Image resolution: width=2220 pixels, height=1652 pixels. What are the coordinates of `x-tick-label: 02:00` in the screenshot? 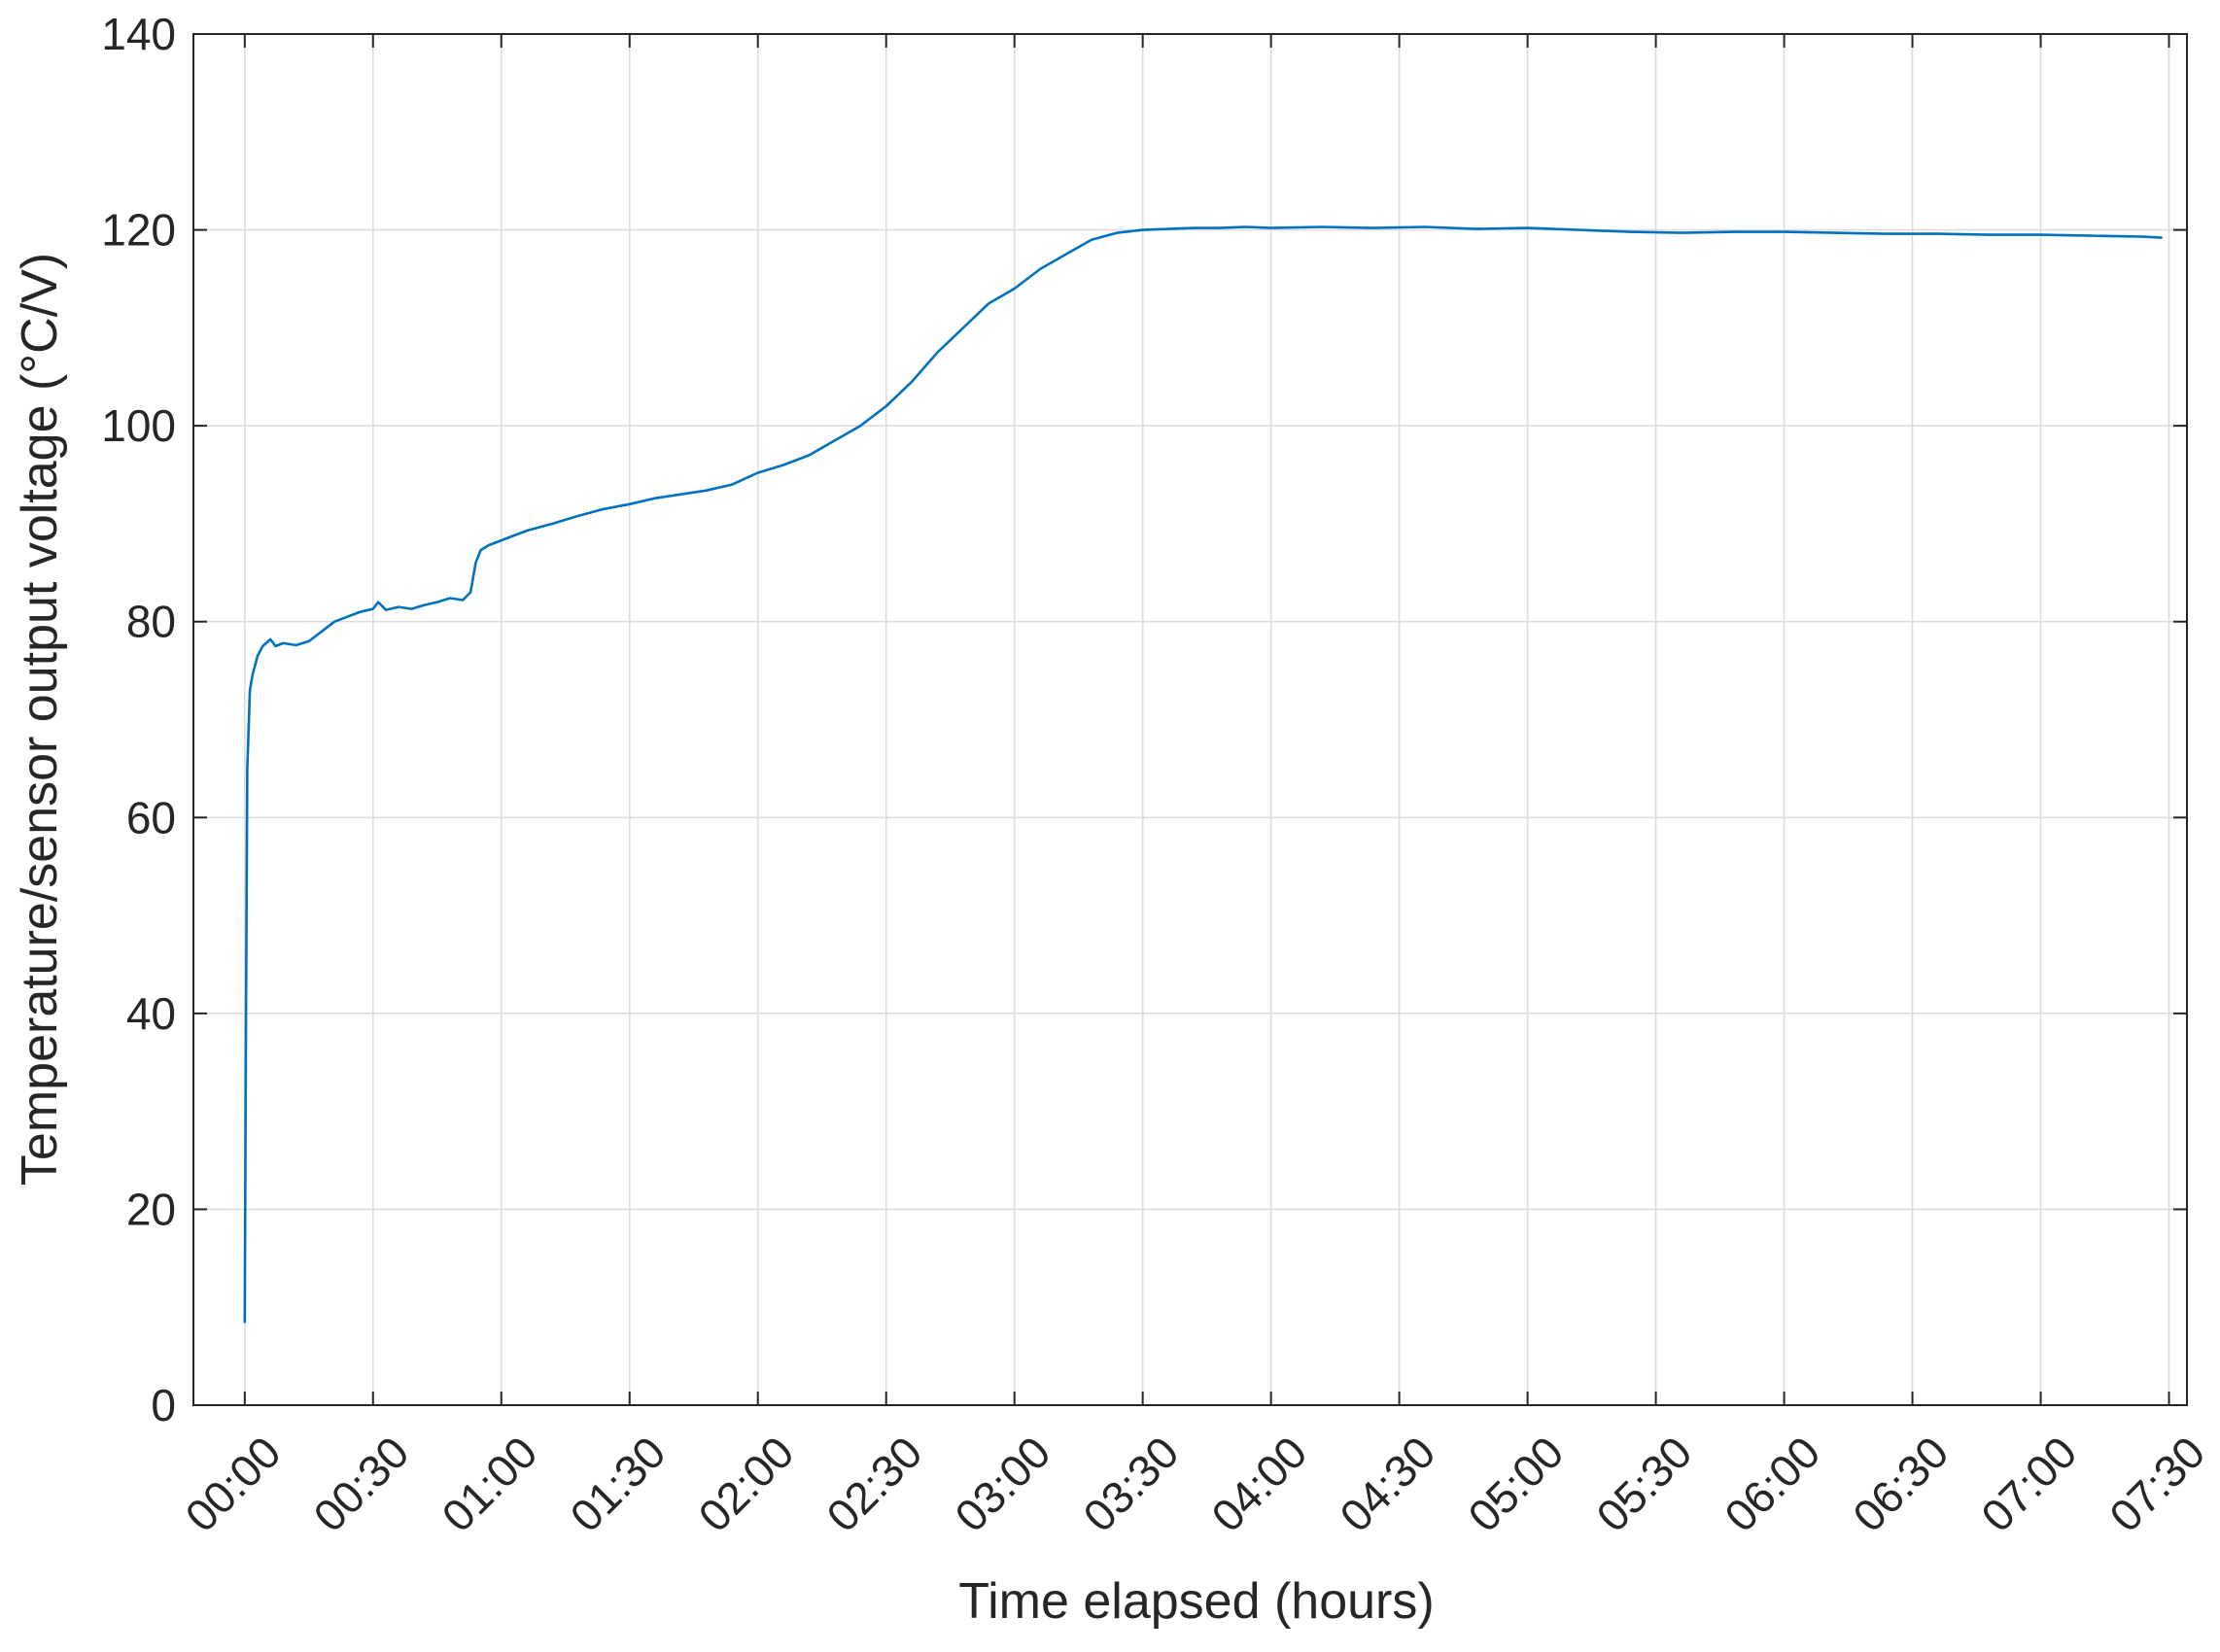 It's located at (745, 1484).